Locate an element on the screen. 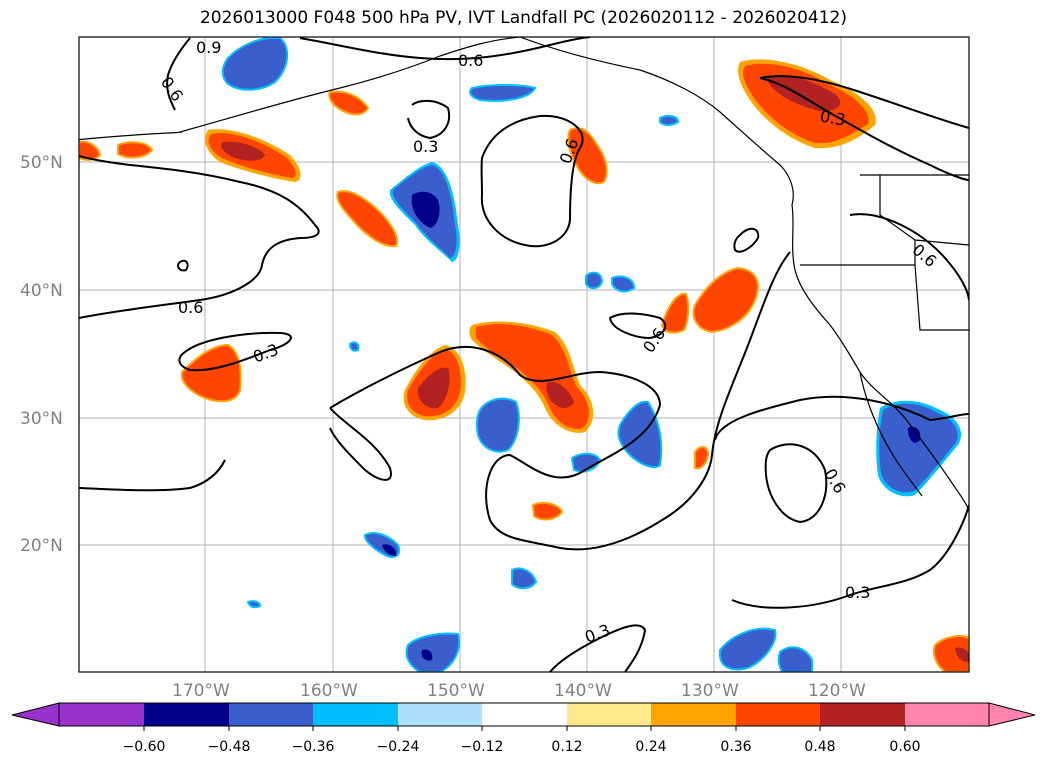  warm-blob-170w-50n is located at coordinates (253, 155).